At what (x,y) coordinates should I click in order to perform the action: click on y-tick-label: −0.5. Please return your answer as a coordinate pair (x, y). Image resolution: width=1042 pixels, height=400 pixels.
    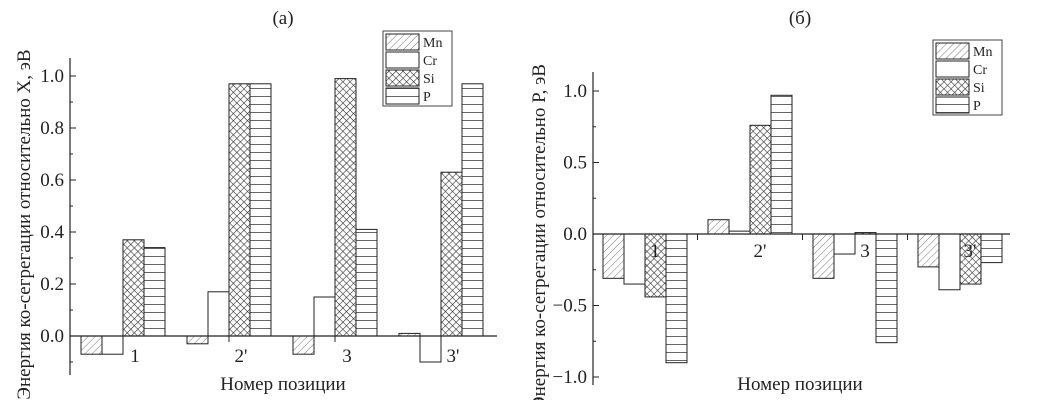
    Looking at the image, I should click on (570, 306).